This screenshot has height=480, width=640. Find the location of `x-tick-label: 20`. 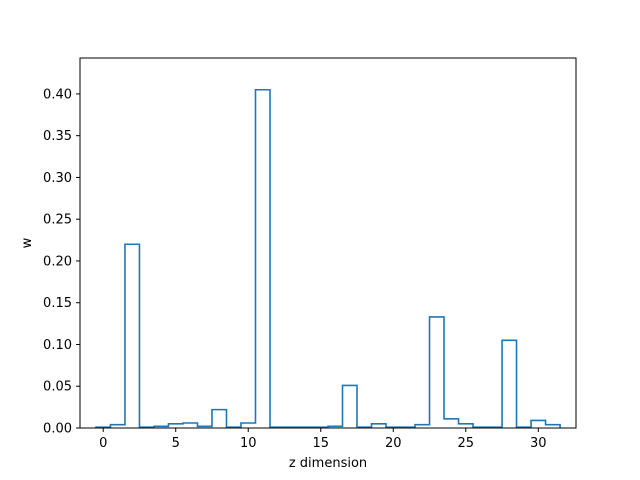

x-tick-label: 20 is located at coordinates (393, 443).